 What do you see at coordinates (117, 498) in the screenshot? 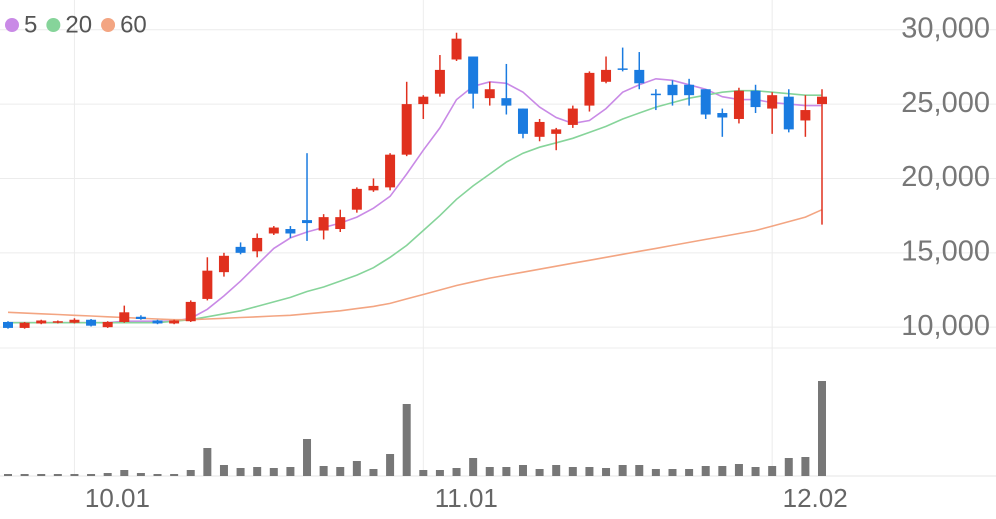
I see `x-tick-label: 10.01` at bounding box center [117, 498].